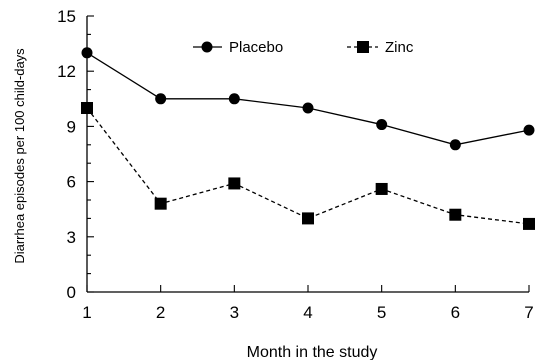 This screenshot has height=360, width=542. Describe the element at coordinates (71, 182) in the screenshot. I see `y-tick-label: 6` at that location.